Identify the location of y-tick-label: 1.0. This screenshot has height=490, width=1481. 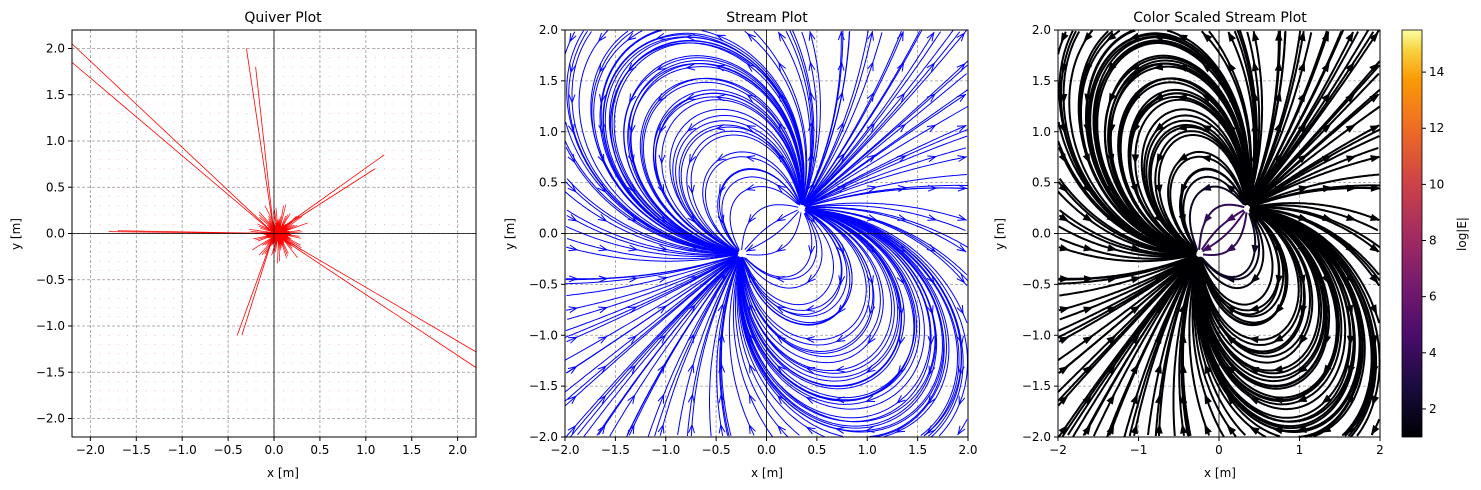
(55, 141).